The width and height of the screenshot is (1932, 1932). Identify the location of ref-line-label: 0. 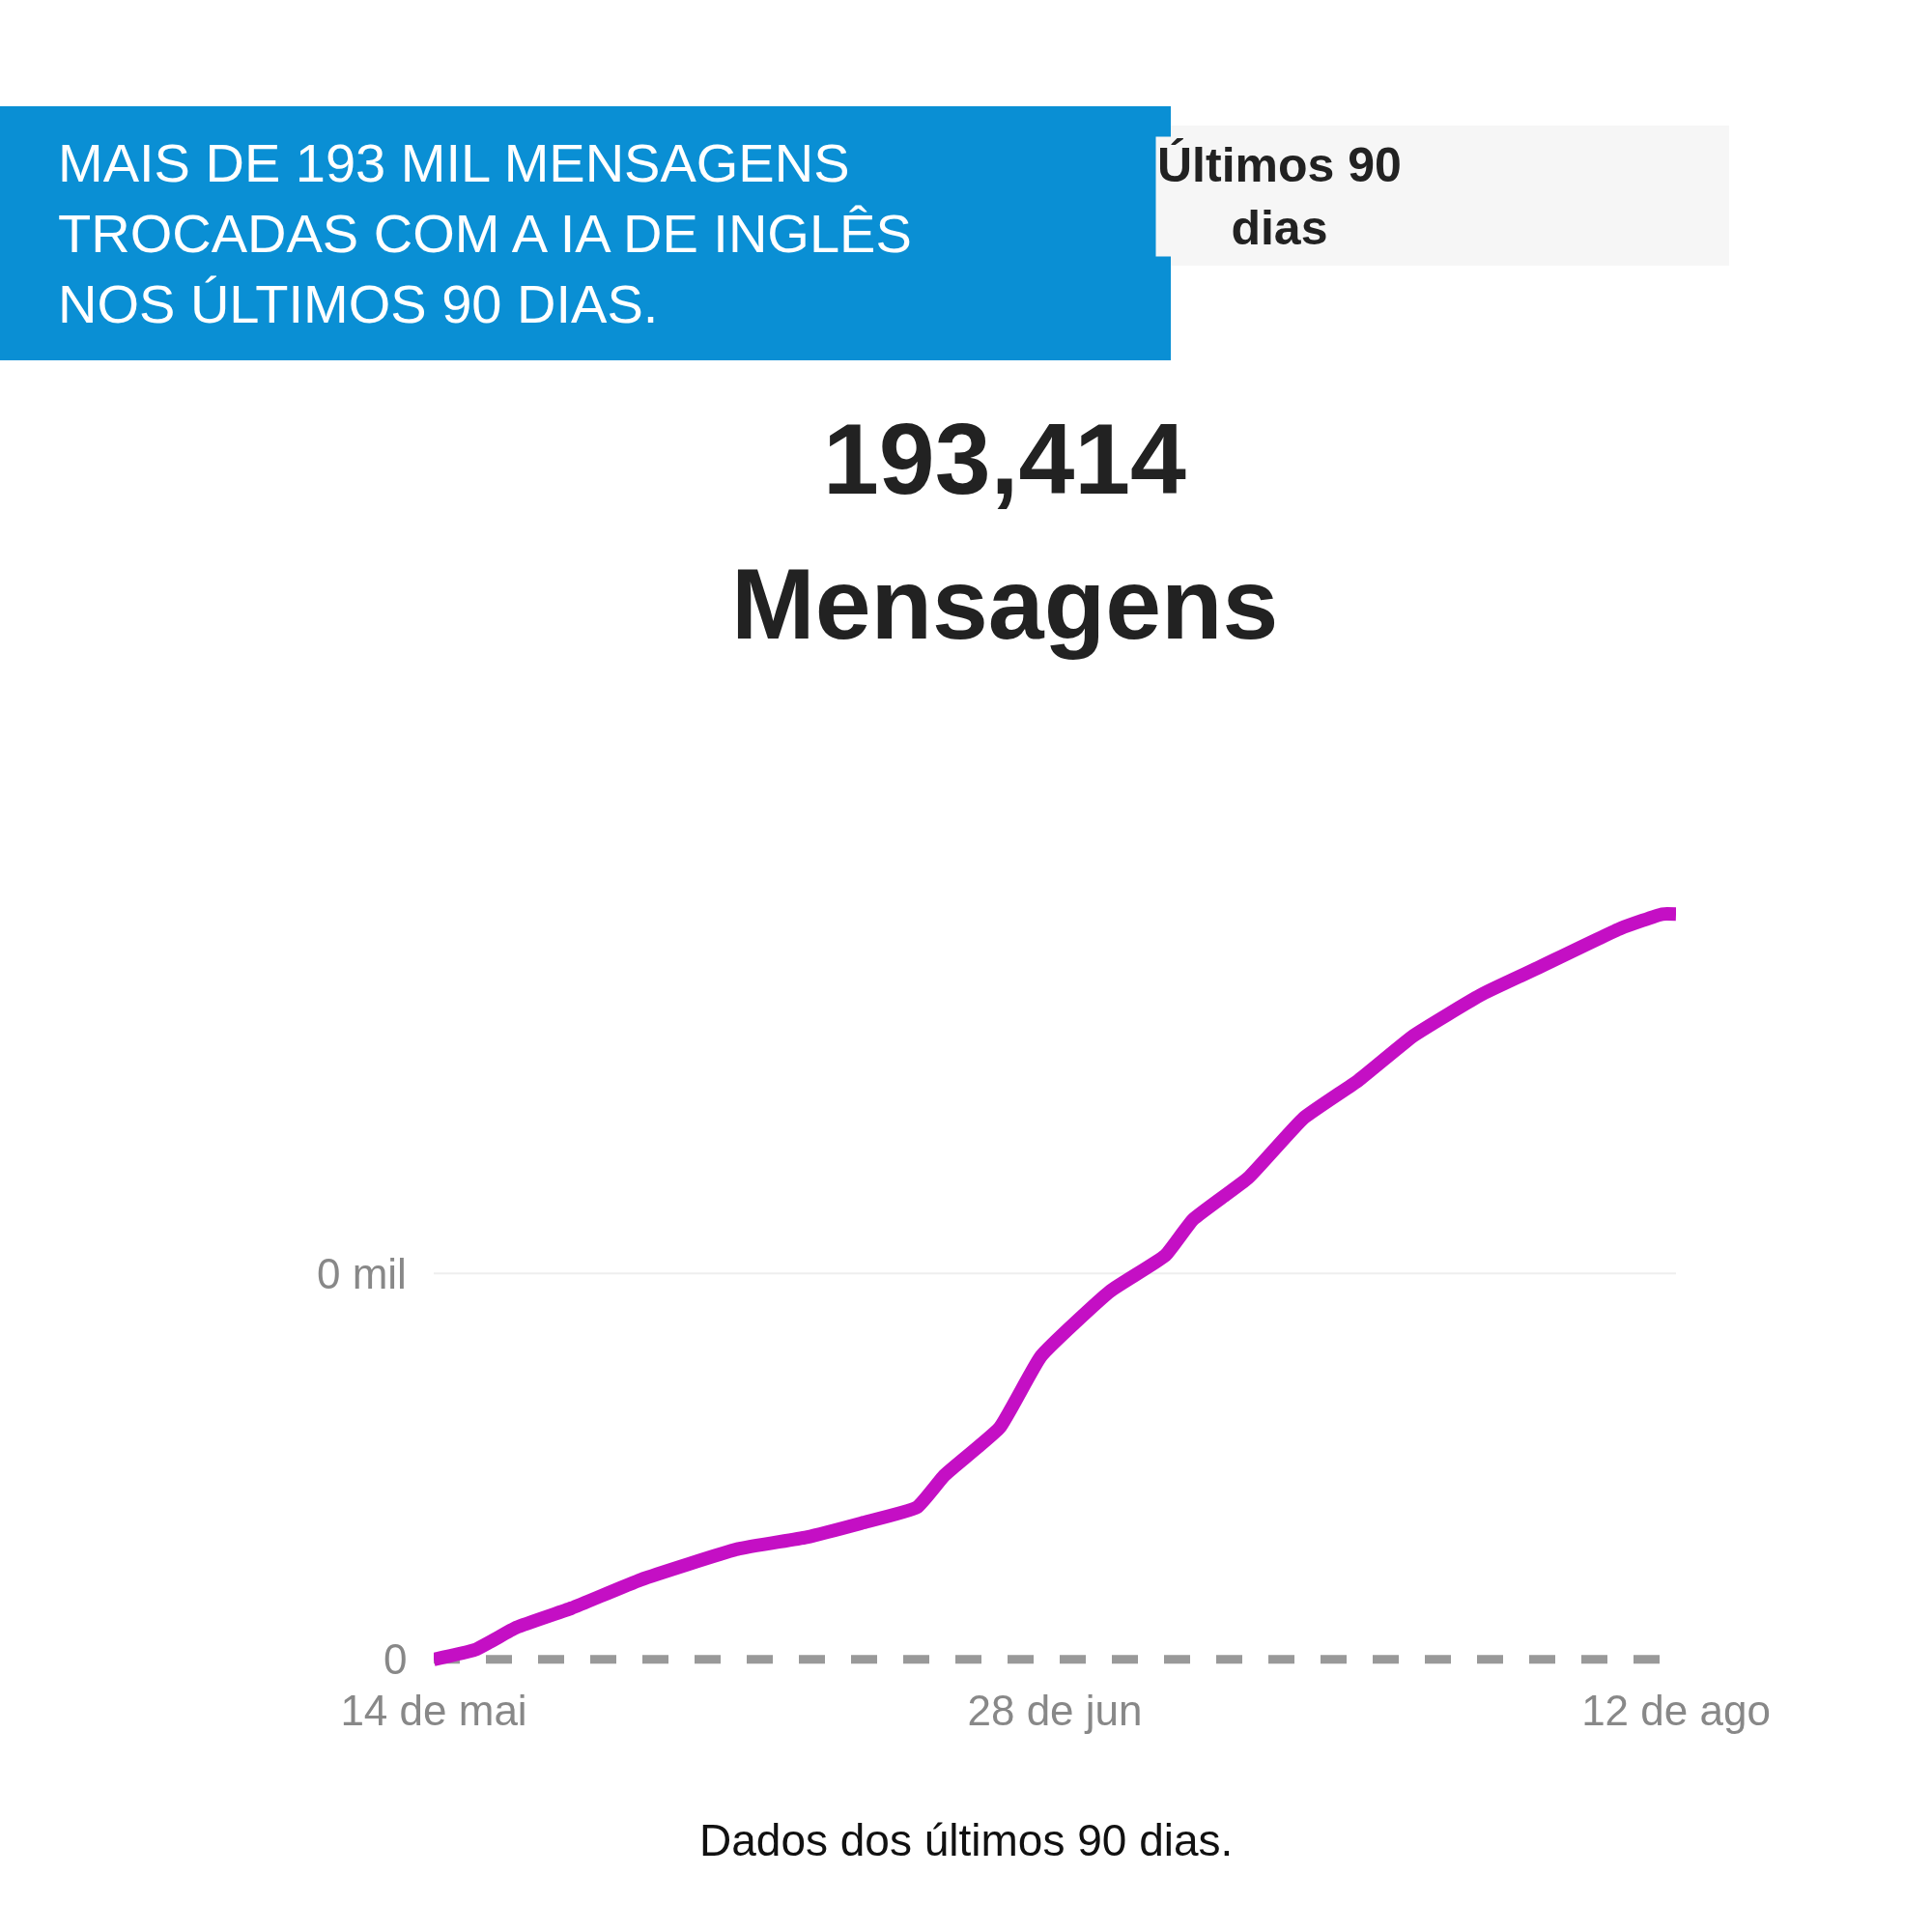
(396, 1659).